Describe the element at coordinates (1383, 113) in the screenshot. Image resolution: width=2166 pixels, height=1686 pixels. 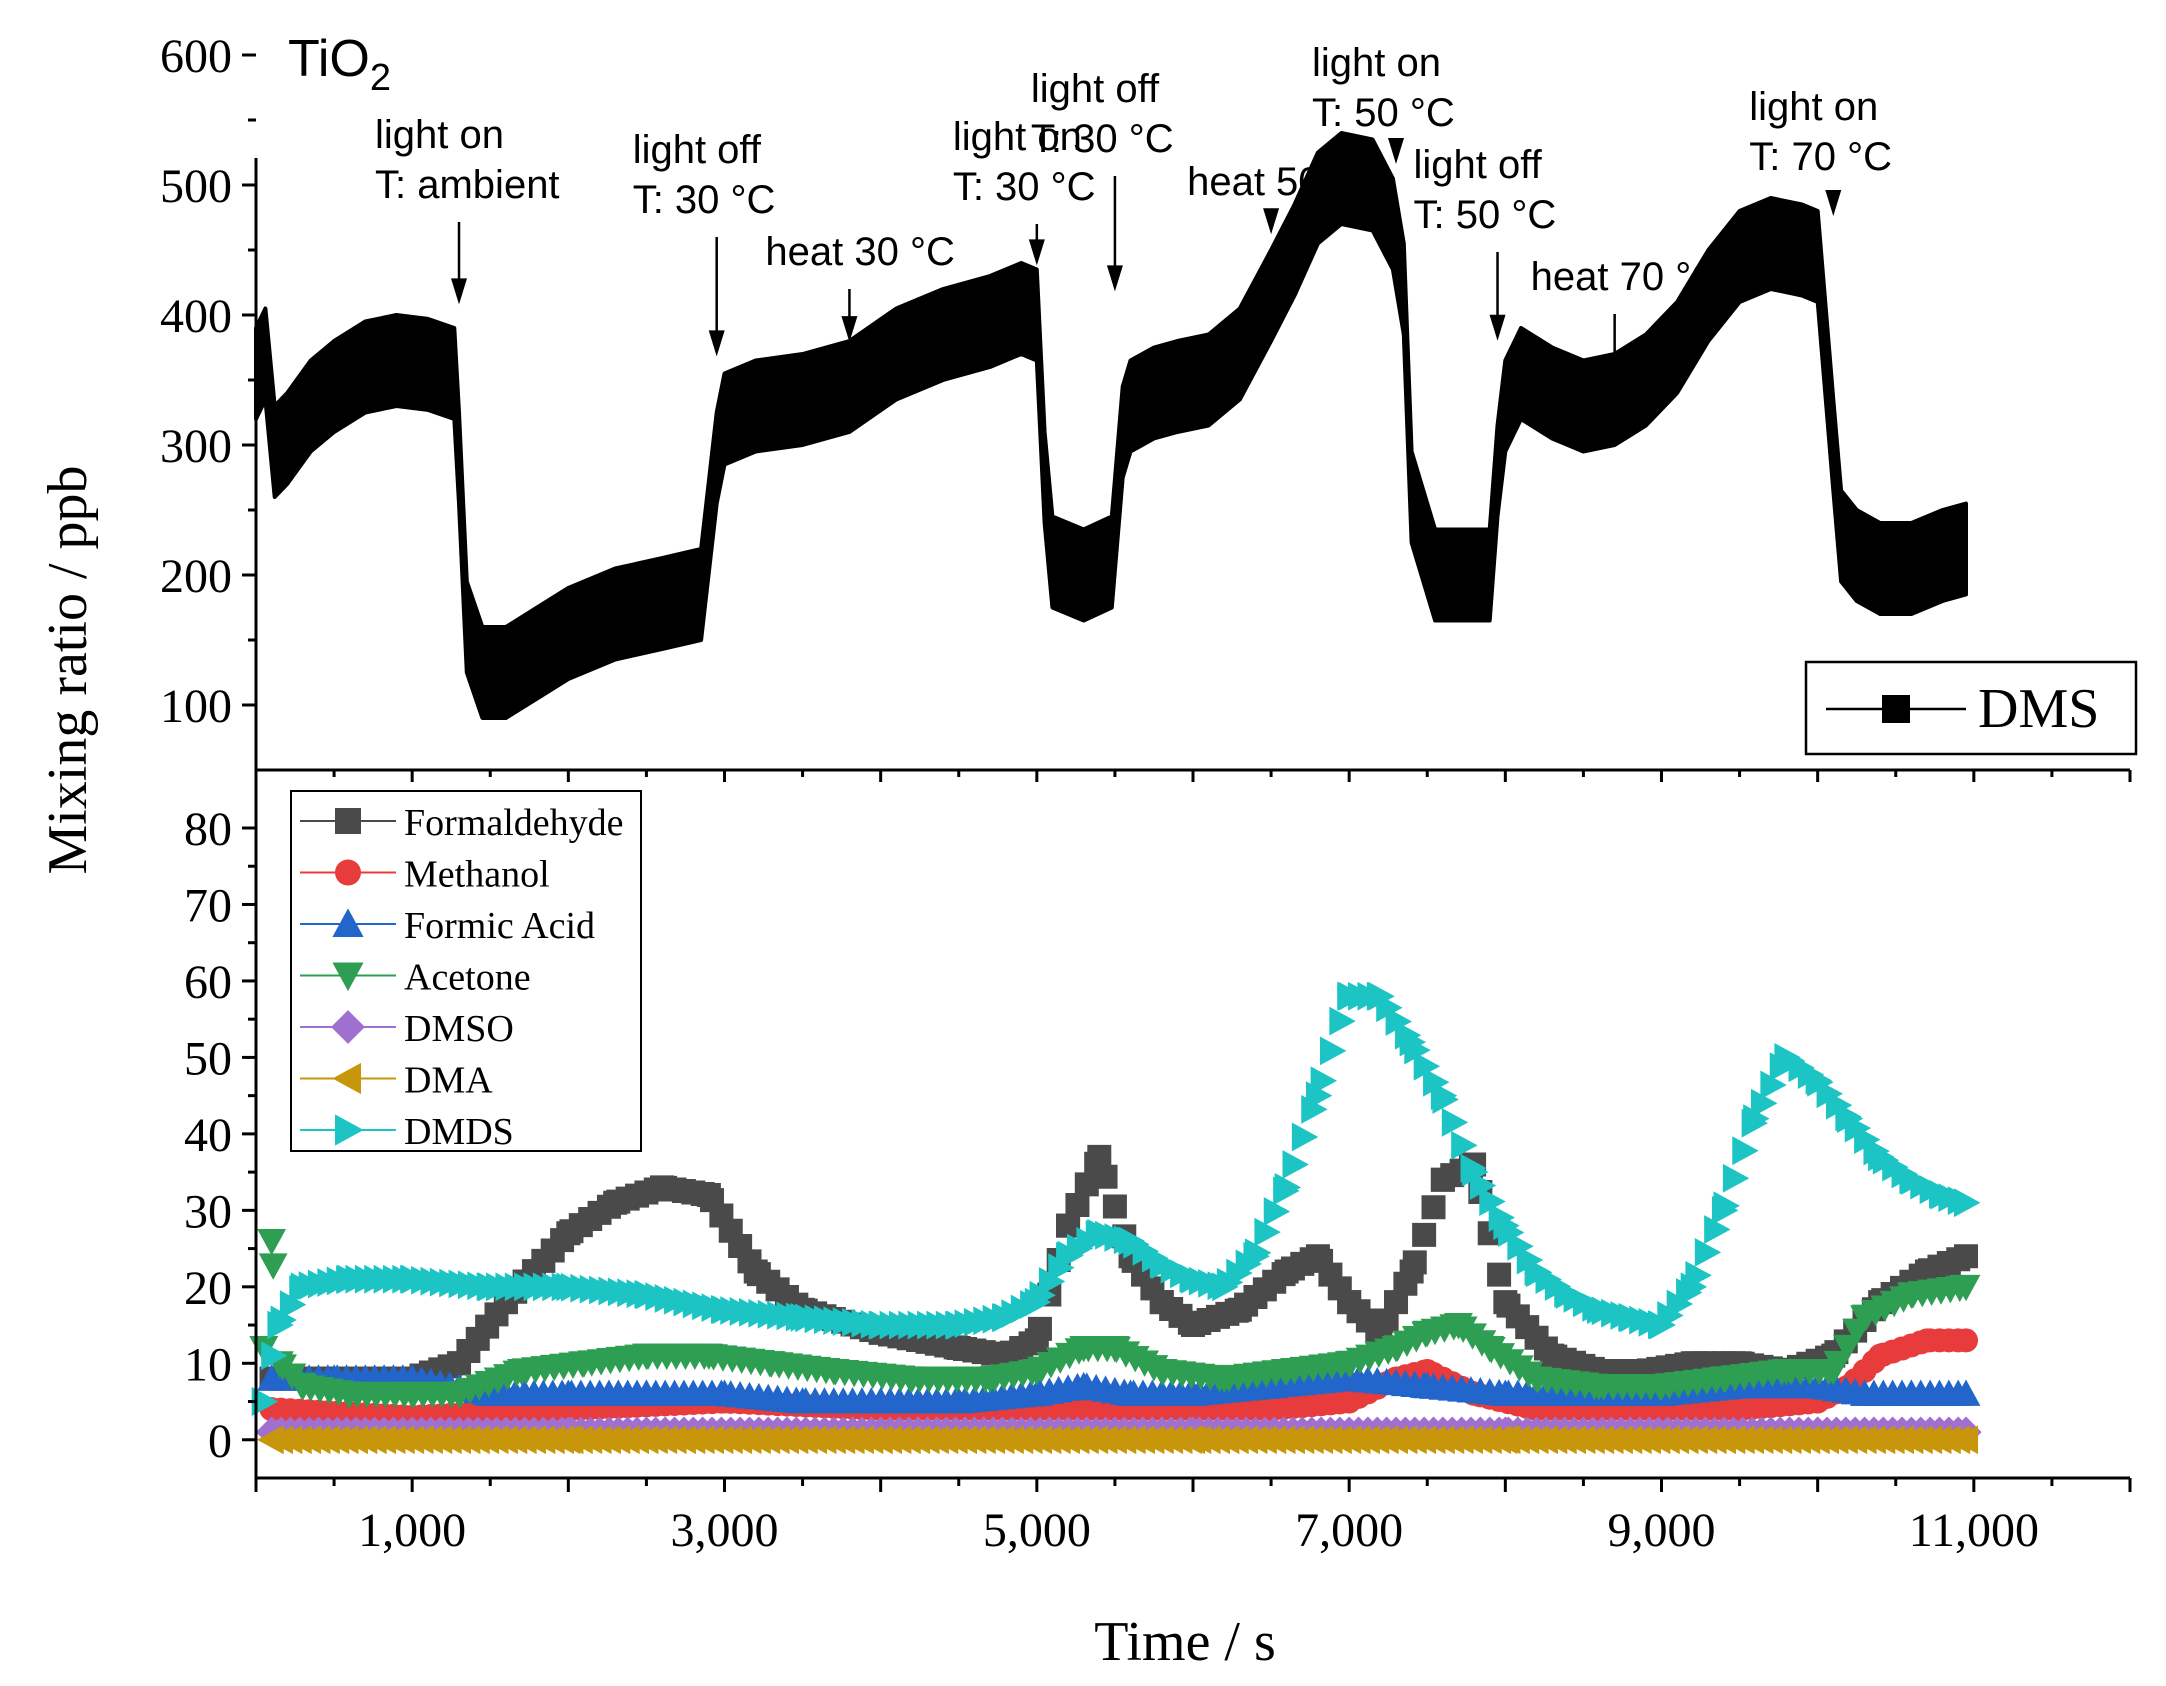
I see `annotation-text: T: 50 °C` at that location.